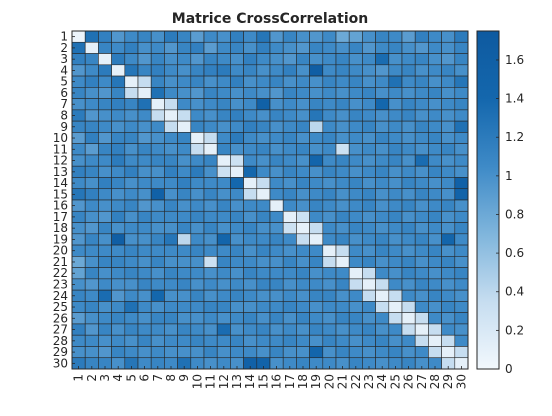 This screenshot has height=416, width=552. I want to click on x-tick-label: 15, so click(263, 381).